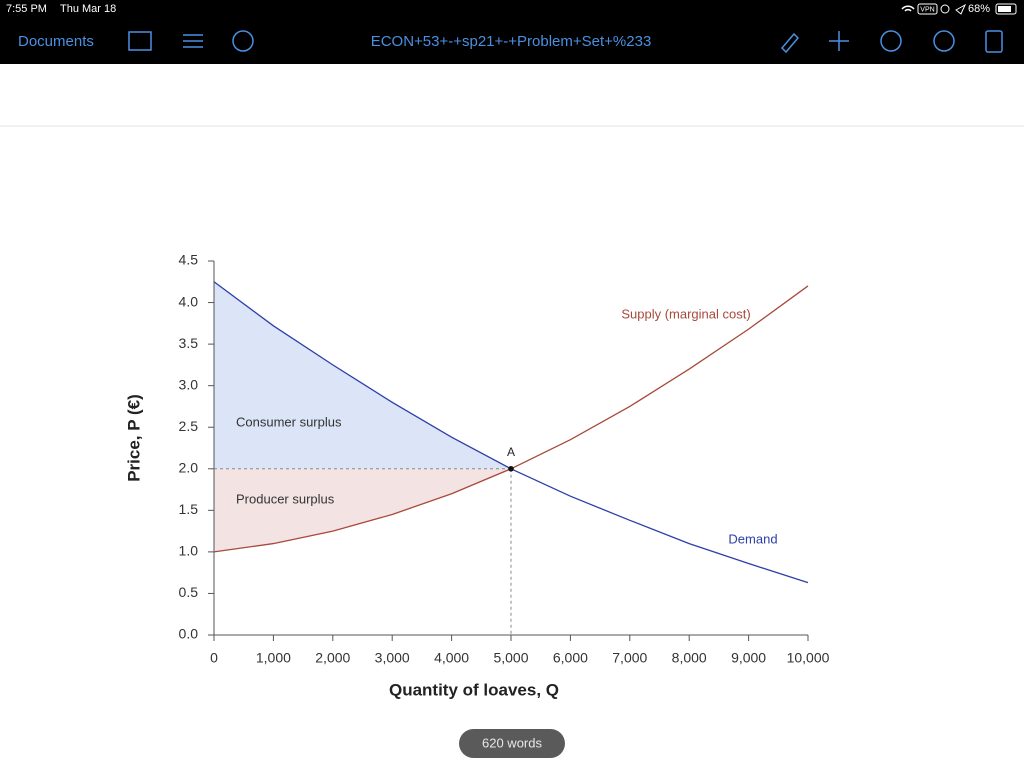 The image size is (1024, 763). Describe the element at coordinates (189, 467) in the screenshot. I see `y-tick-label: 2.0` at that location.